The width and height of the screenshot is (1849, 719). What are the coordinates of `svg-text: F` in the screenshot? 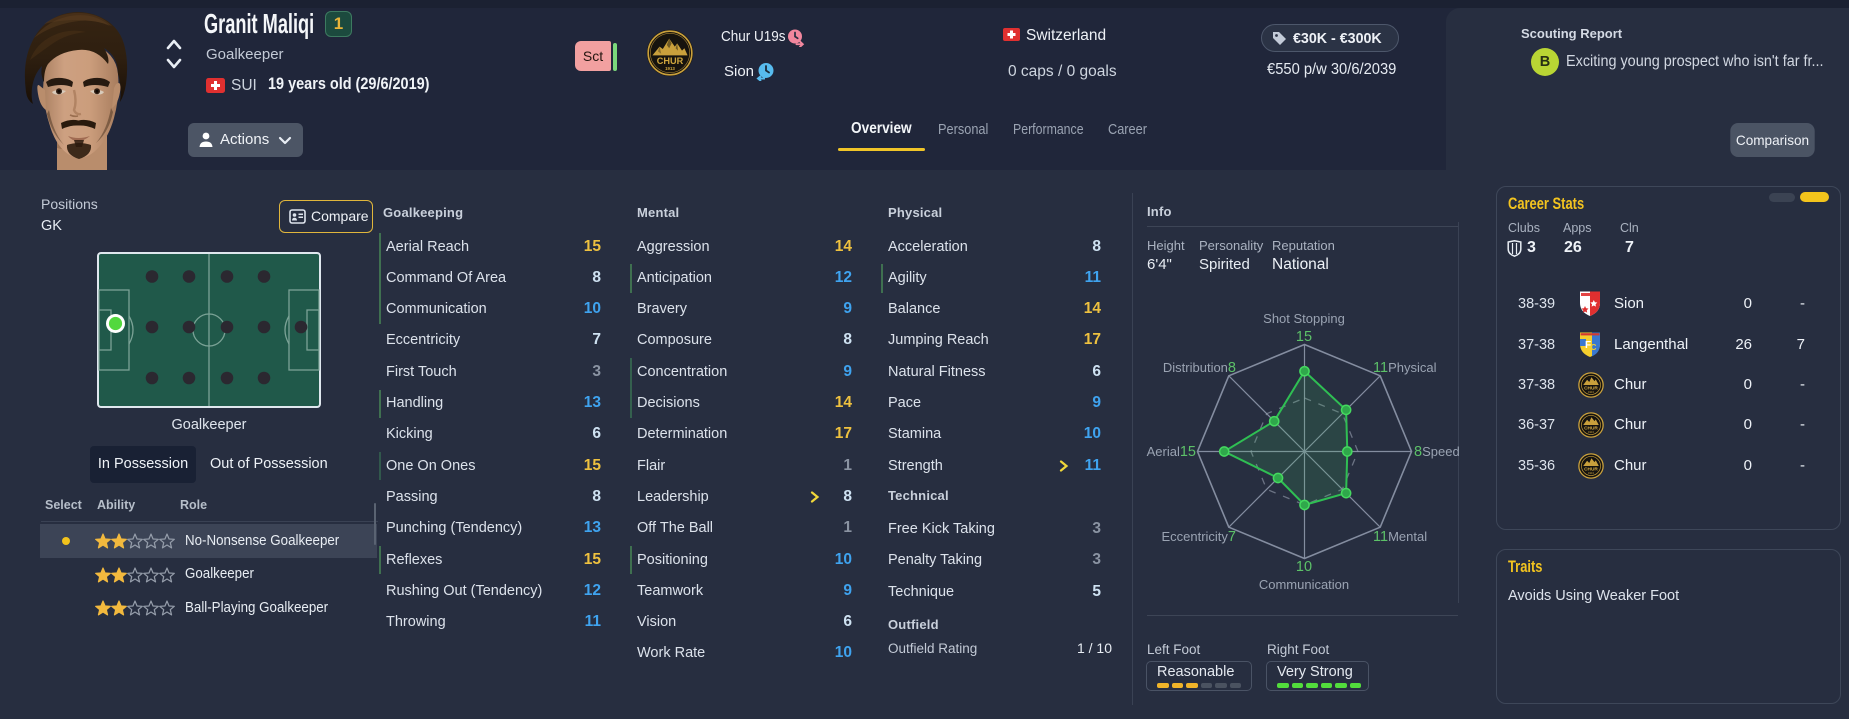 It's located at (1588, 345).